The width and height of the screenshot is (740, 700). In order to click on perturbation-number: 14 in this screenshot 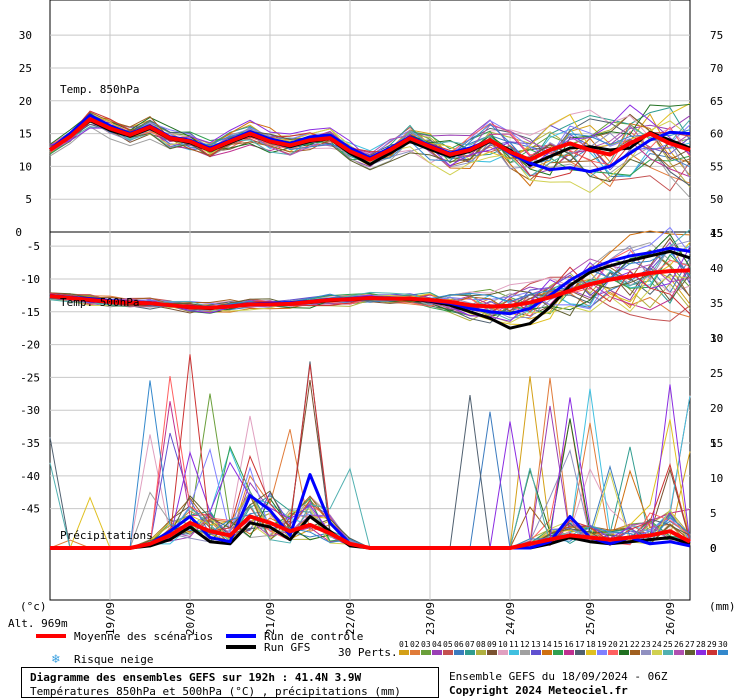, I will do `click(547, 644)`.